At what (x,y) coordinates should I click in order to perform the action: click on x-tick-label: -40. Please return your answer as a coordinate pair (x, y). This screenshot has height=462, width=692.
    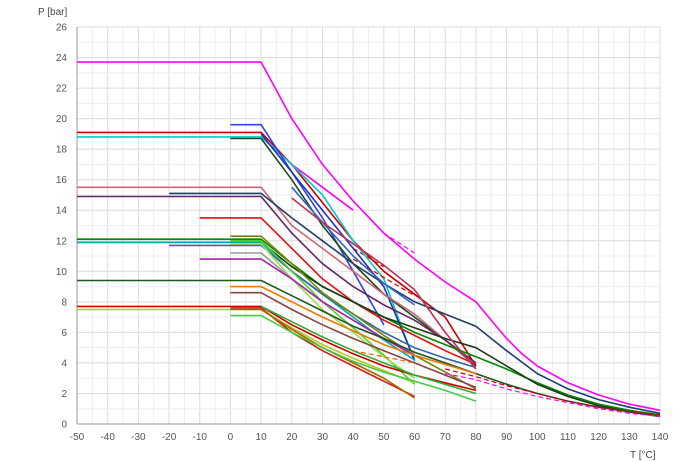
    Looking at the image, I should click on (107, 437).